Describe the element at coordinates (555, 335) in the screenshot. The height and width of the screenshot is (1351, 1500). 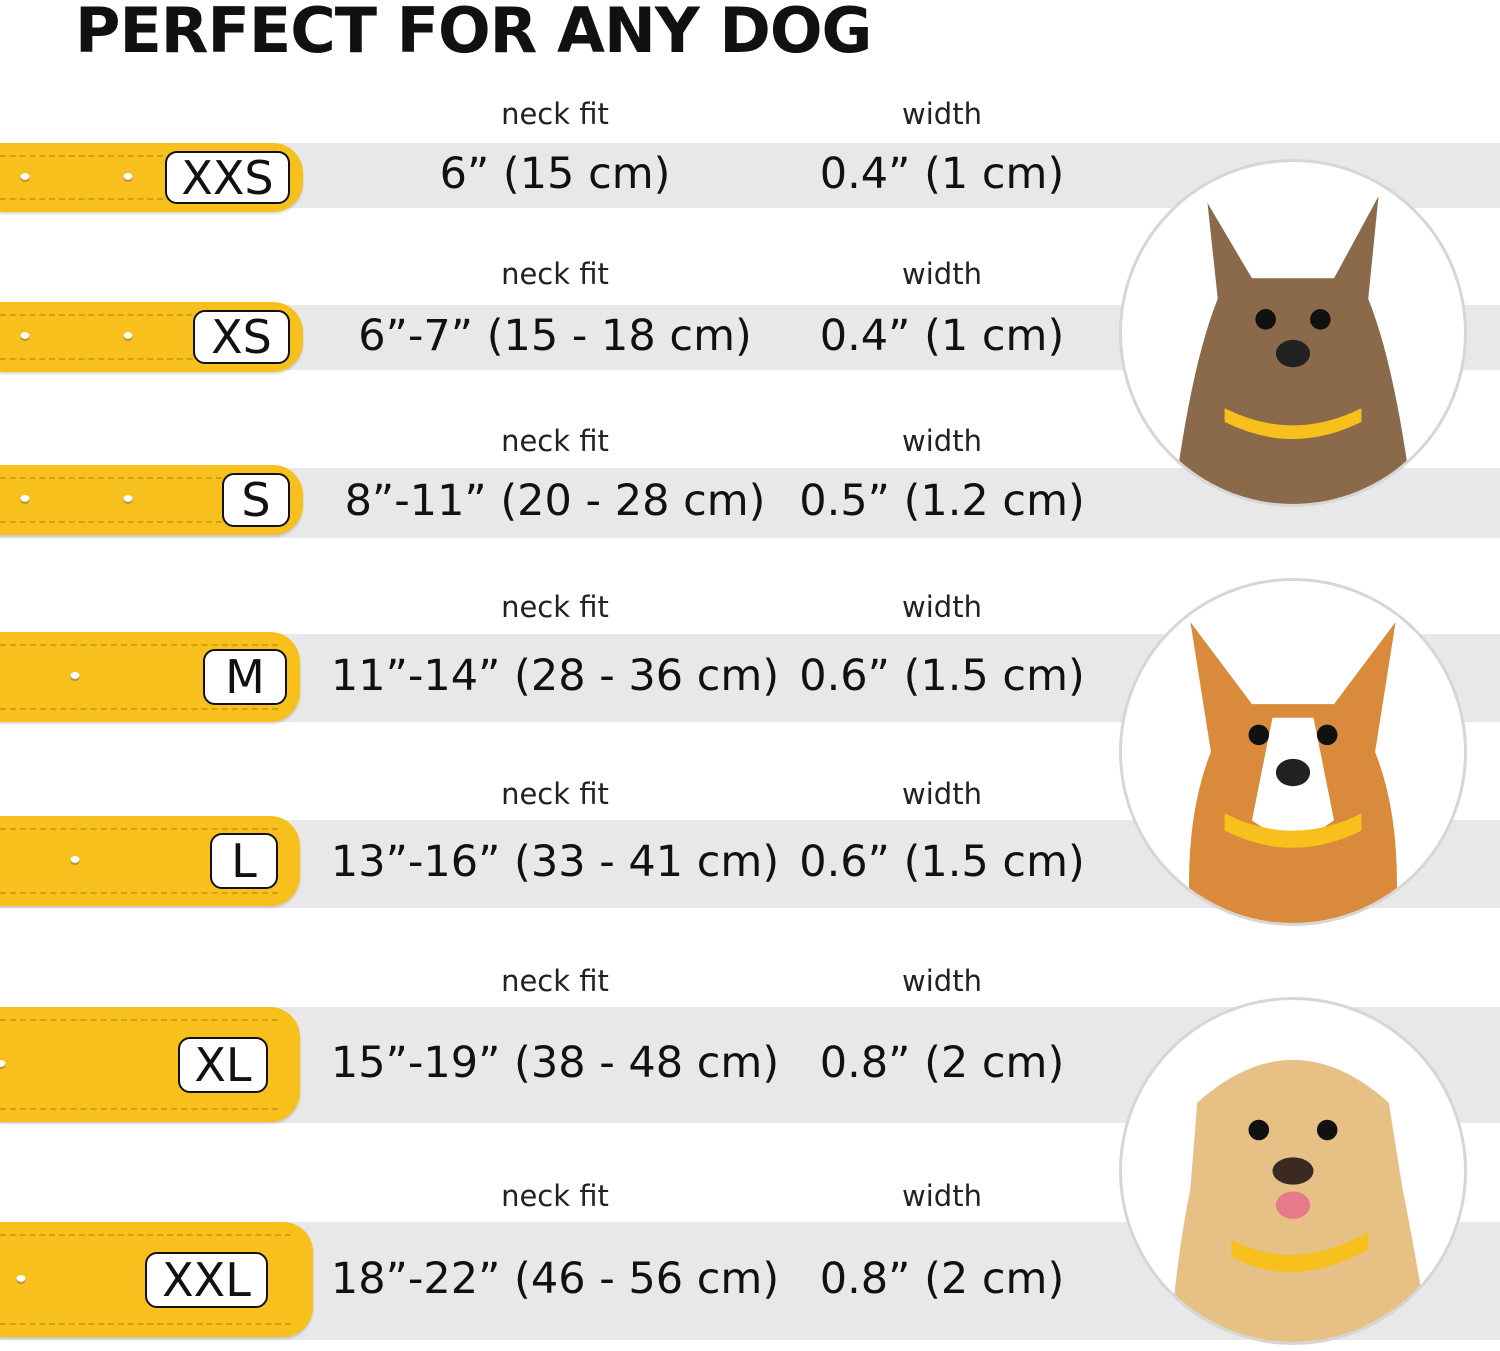
I see `neck-fit-value: 6”-7” (15 - 18 cm)` at that location.